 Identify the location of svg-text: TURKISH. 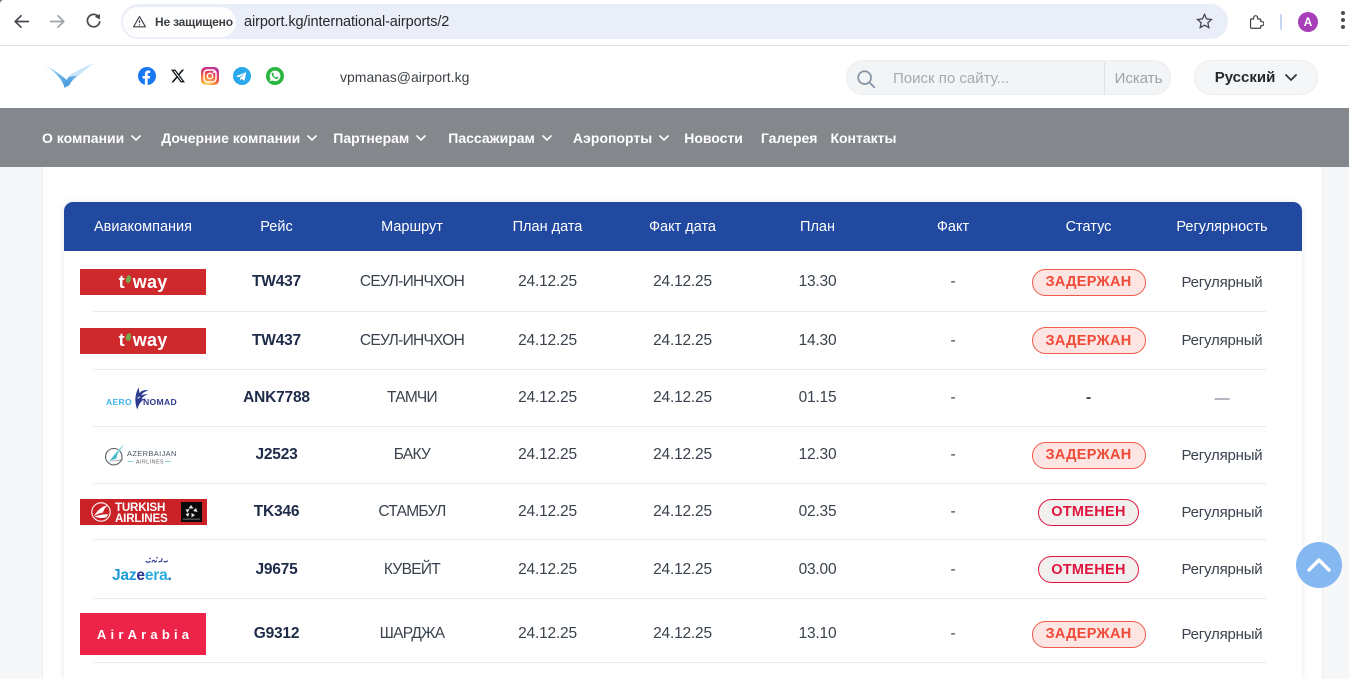
(140, 507).